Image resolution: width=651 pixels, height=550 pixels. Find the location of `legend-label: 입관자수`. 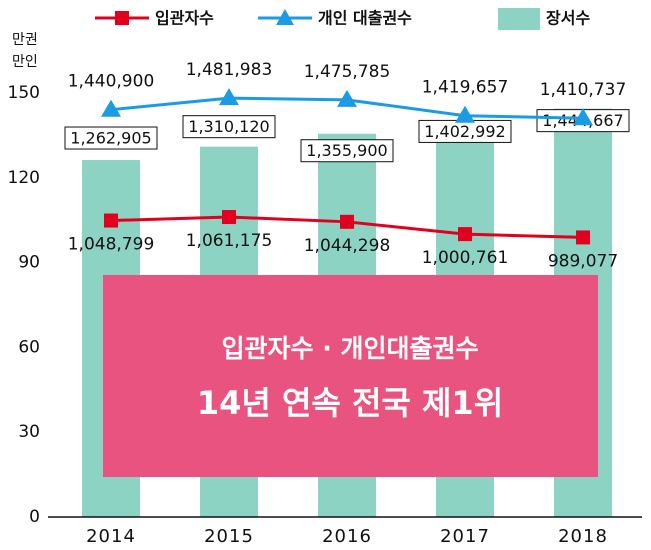

legend-label: 입관자수 is located at coordinates (184, 18).